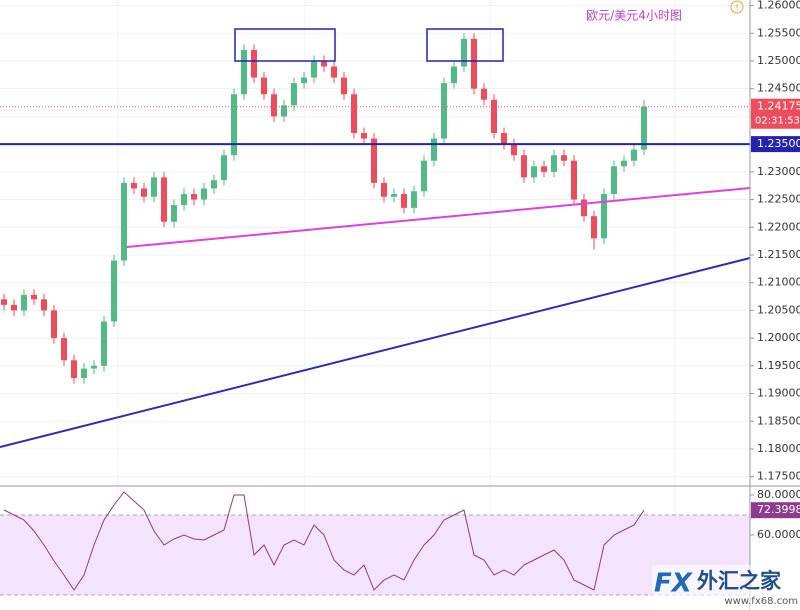  I want to click on y-tick-label: 1.19500, so click(778, 365).